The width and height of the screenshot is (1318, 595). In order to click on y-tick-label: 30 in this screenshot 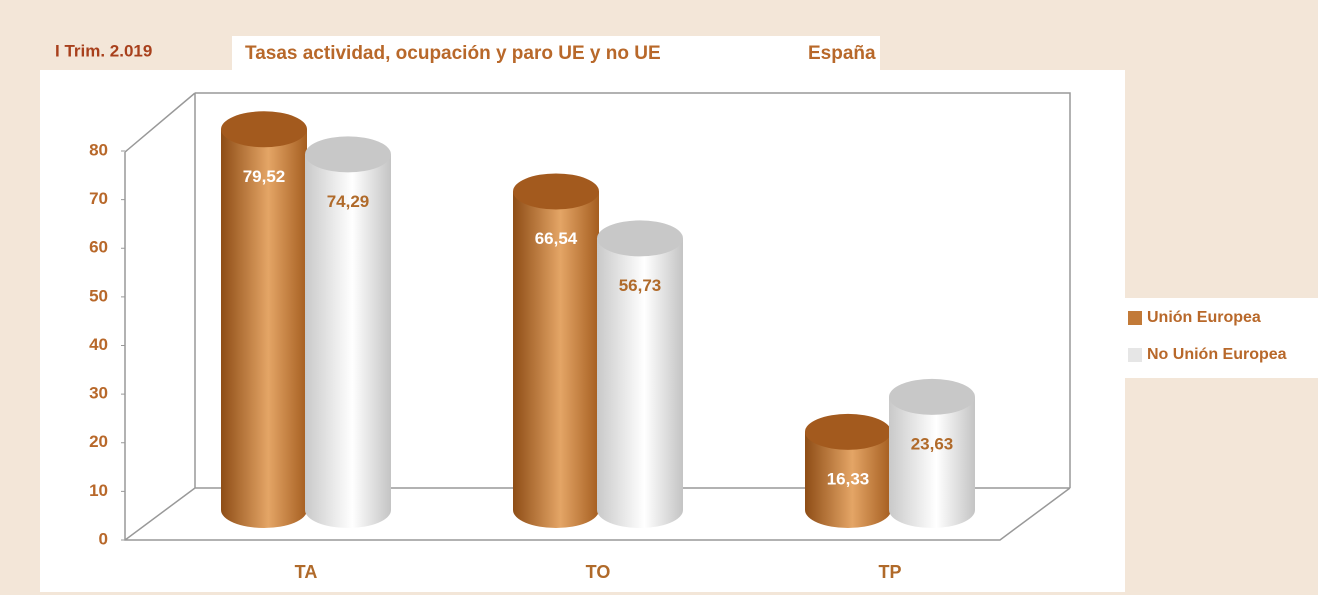, I will do `click(98, 393)`.